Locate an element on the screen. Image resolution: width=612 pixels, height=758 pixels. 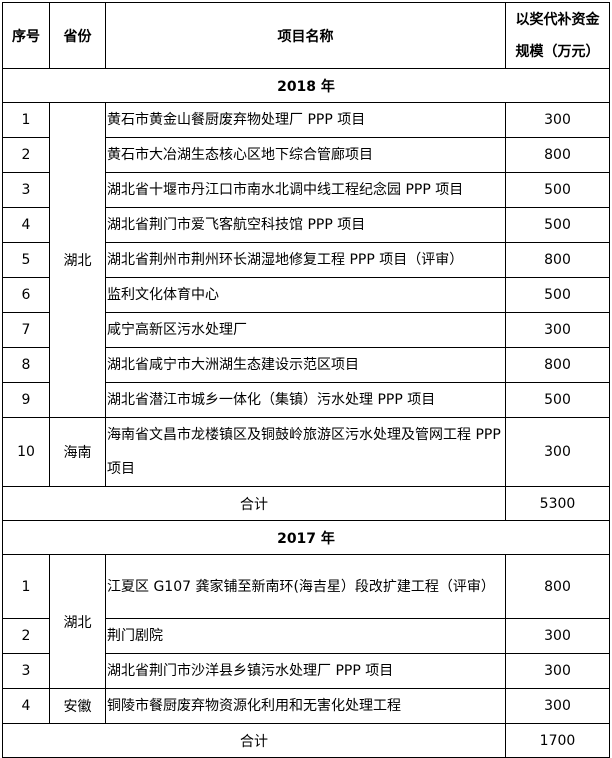
seq-cell: 8 is located at coordinates (26, 365).